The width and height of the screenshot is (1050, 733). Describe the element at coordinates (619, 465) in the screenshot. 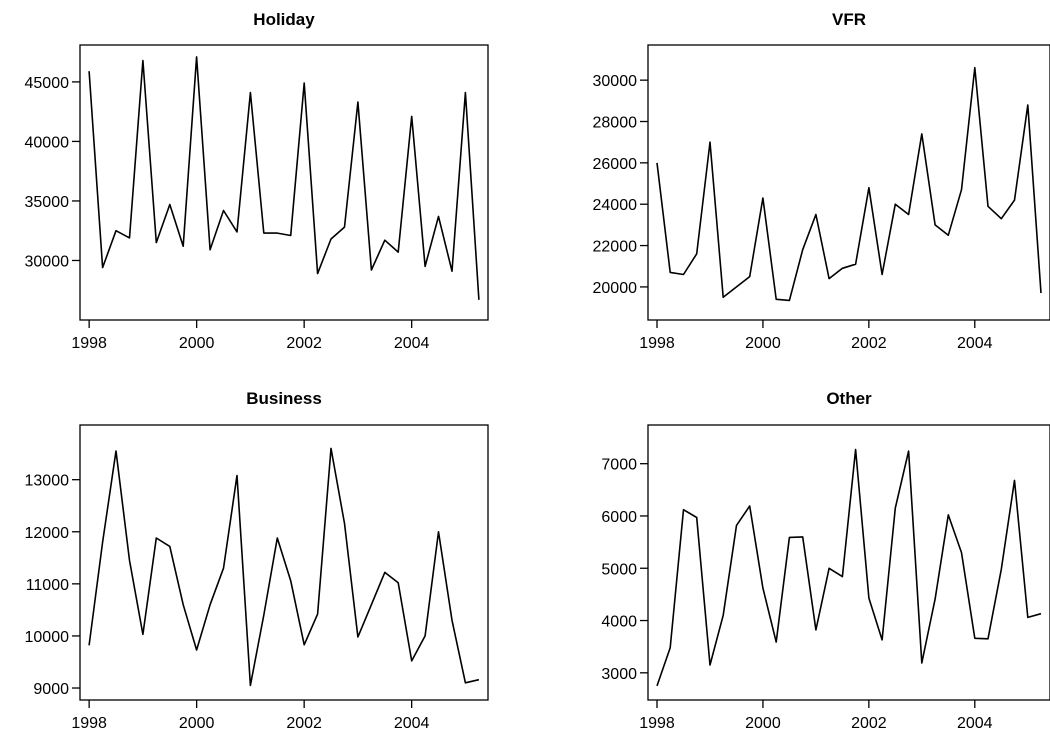

I see `y-tick-label: 7000` at that location.